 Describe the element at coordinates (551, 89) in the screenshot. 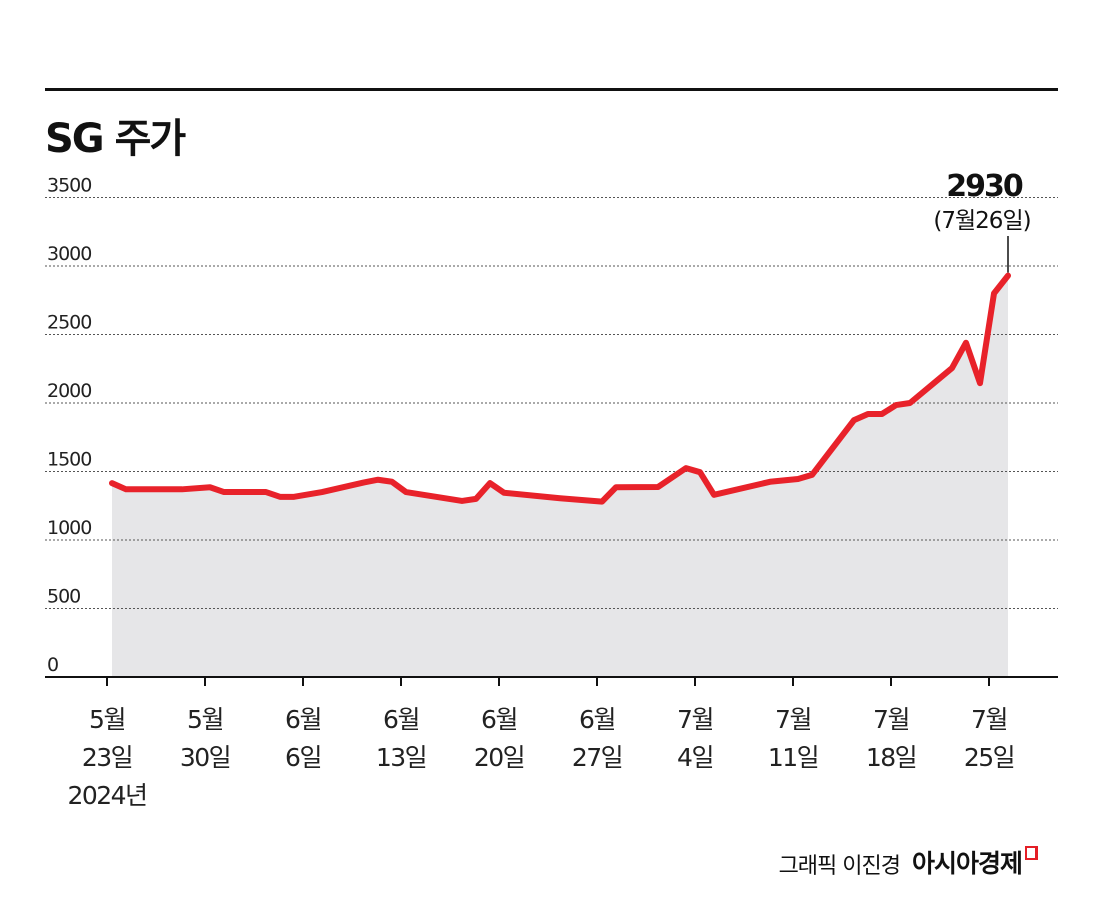

I see `top-rule` at that location.